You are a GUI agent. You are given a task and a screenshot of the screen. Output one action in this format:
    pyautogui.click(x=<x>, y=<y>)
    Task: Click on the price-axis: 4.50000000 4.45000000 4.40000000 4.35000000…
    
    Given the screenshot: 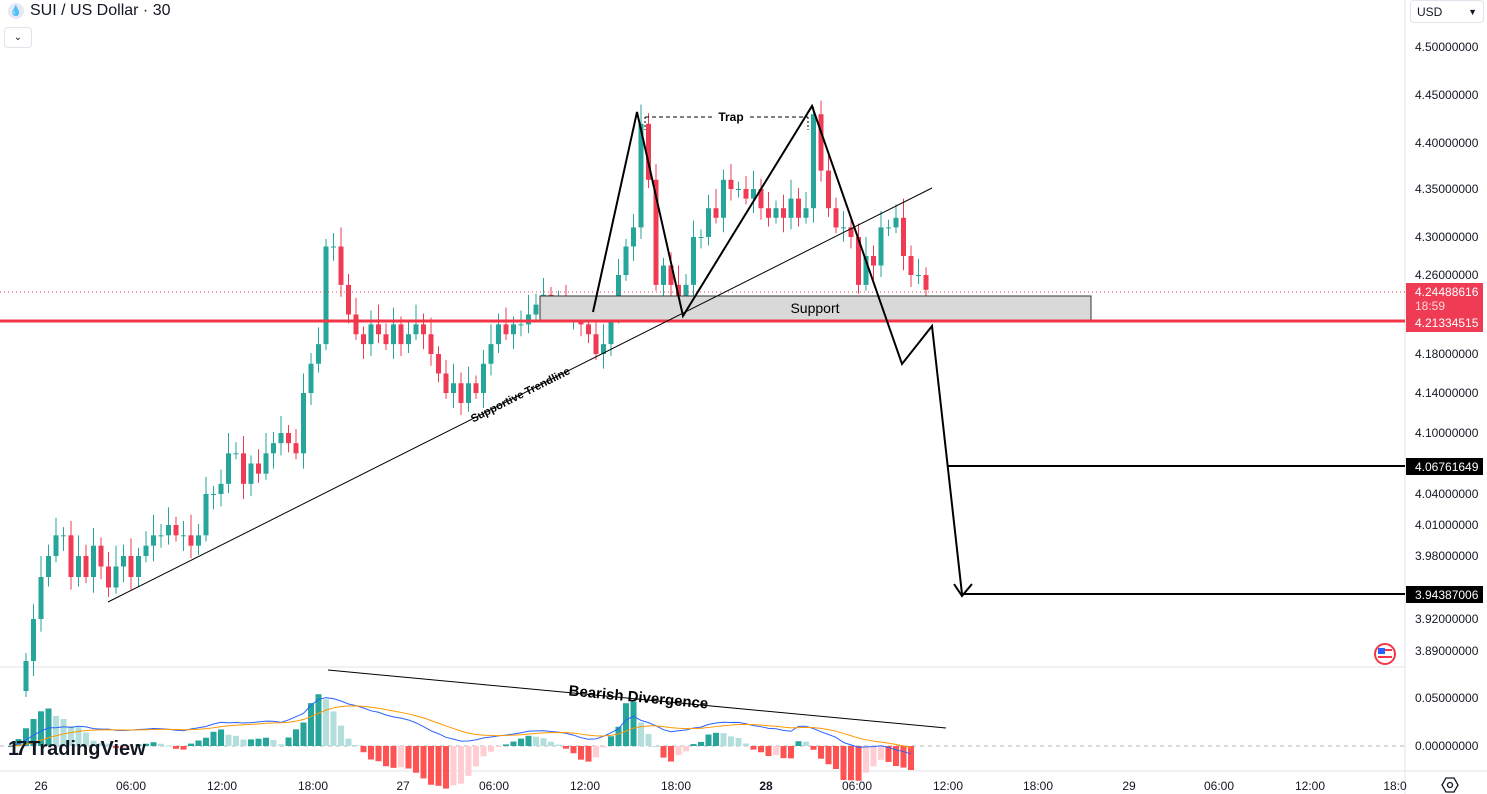 What is the action you would take?
    pyautogui.click(x=1447, y=349)
    